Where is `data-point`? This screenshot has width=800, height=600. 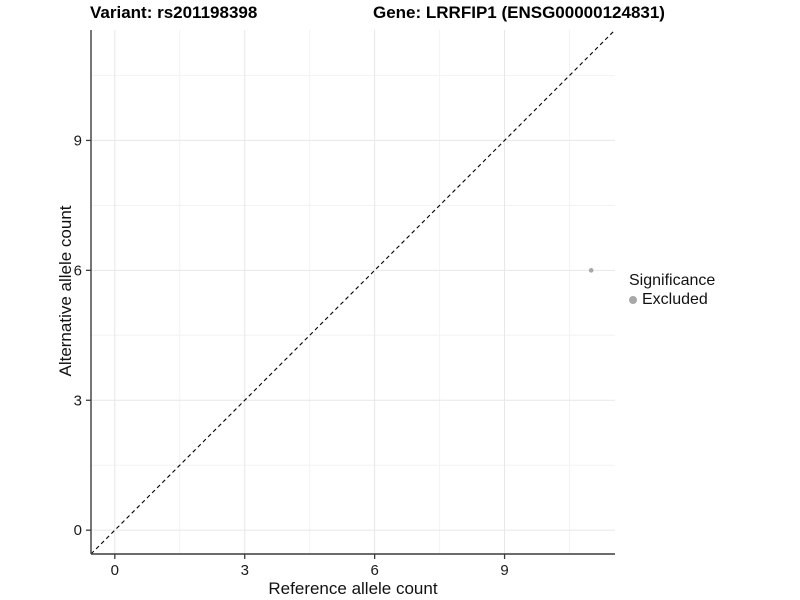 data-point is located at coordinates (591, 270).